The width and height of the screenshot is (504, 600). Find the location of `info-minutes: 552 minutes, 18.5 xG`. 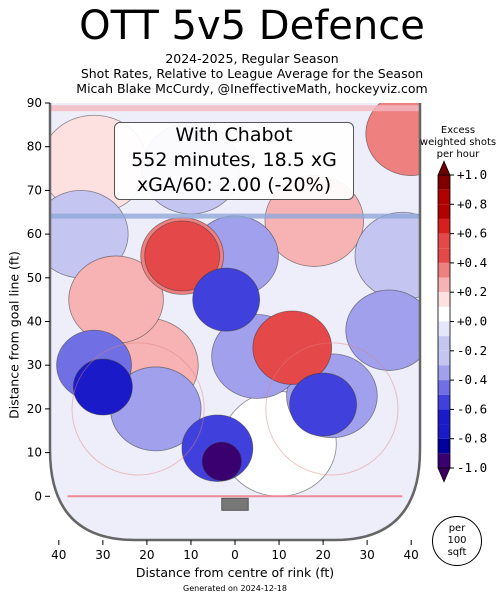

info-minutes: 552 minutes, 18.5 xG is located at coordinates (234, 160).